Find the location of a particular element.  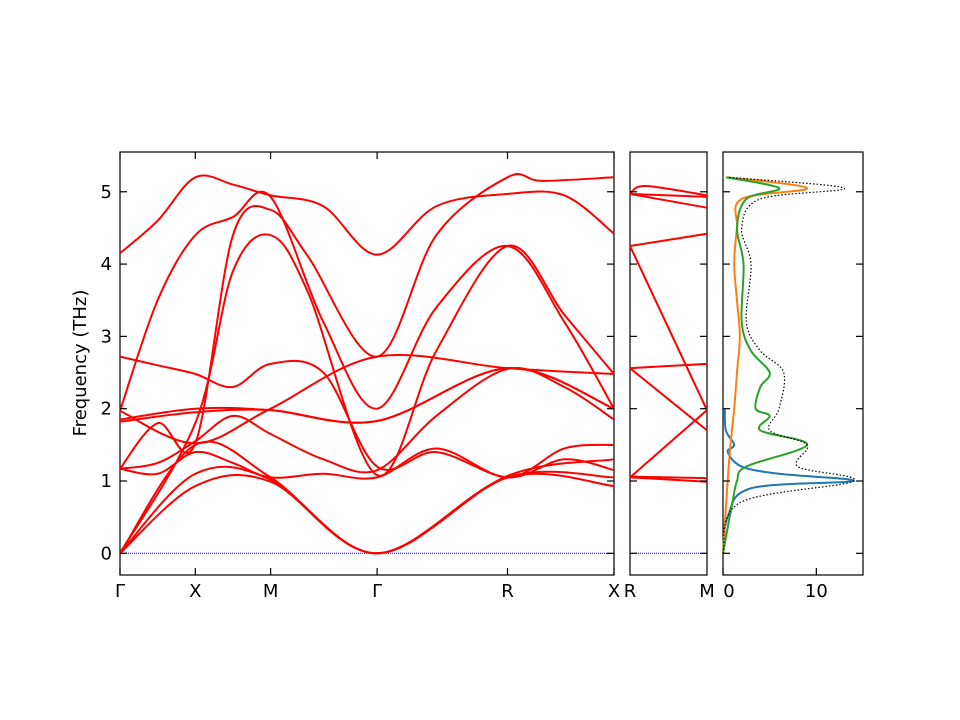

dos-lines is located at coordinates (789, 365).